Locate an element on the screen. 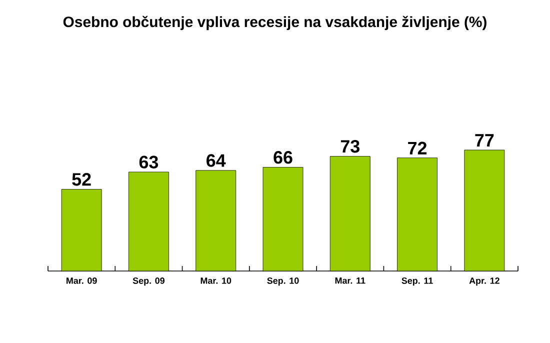 The image size is (550, 343). data-label: 72 is located at coordinates (417, 148).